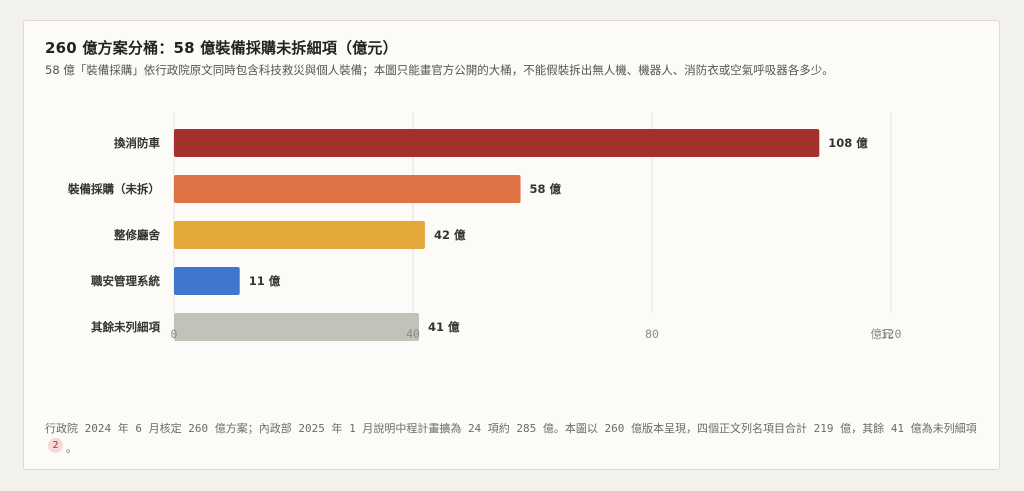  Describe the element at coordinates (450, 235) in the screenshot. I see `data-label: 42 億` at that location.